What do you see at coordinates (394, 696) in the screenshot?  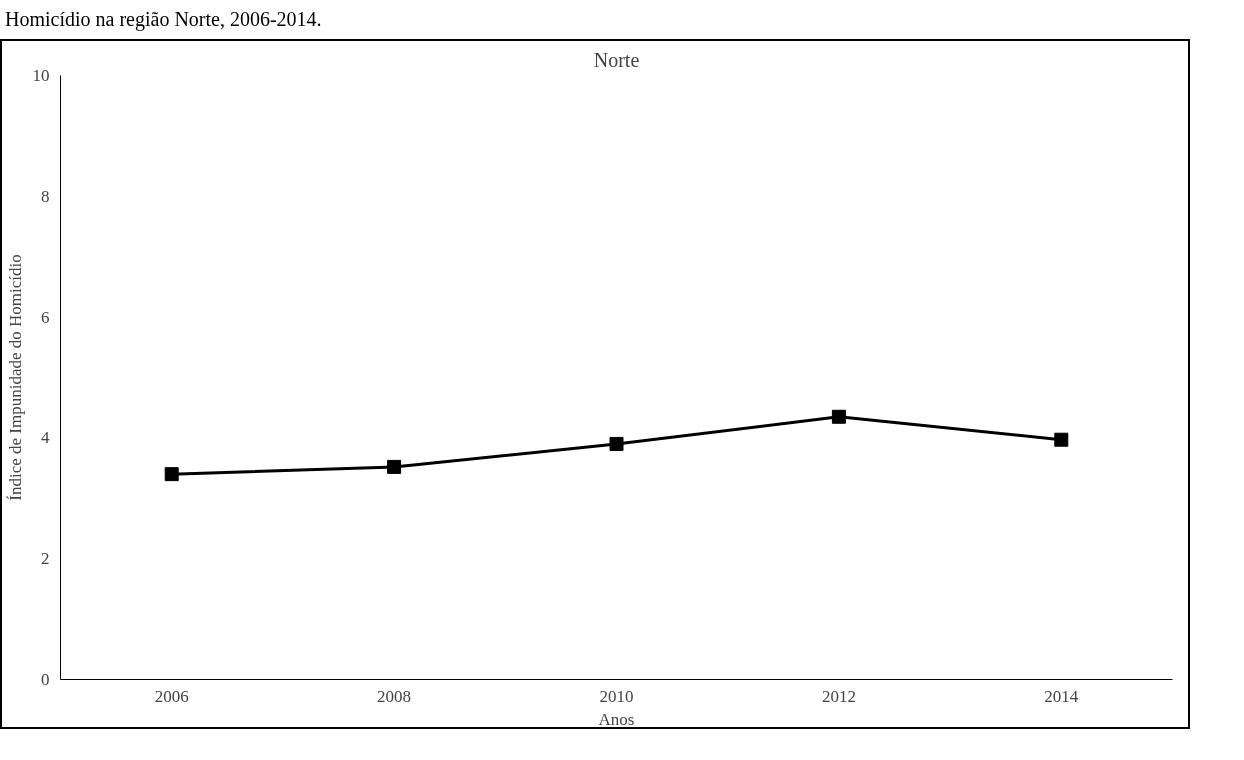 I see `x-tick-label: 2008` at bounding box center [394, 696].